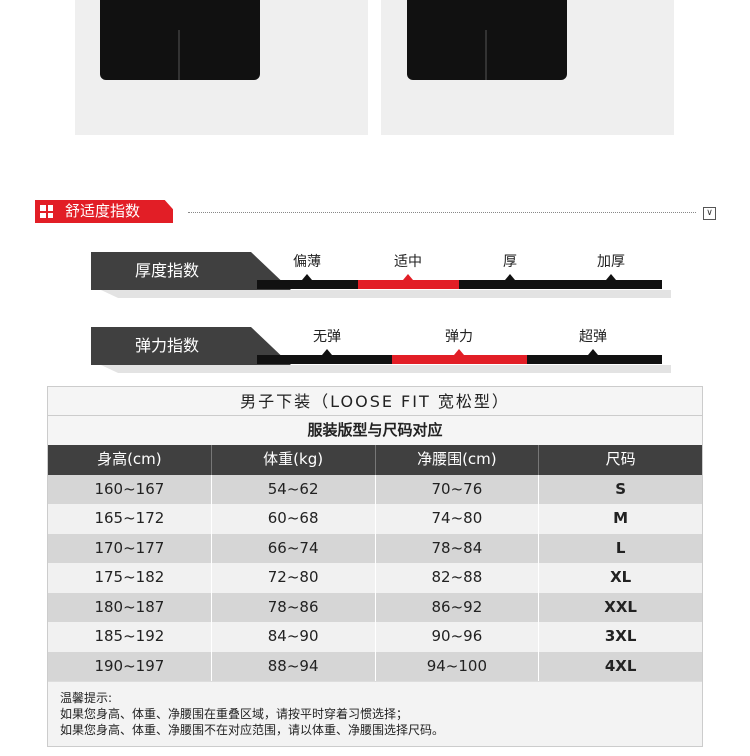  I want to click on product-image-back, so click(527, 67).